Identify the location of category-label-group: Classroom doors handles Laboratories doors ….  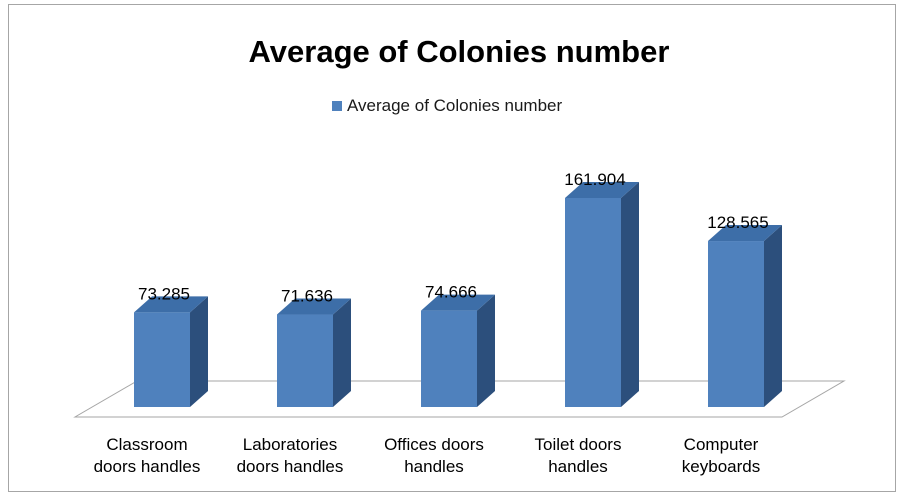
(427, 455).